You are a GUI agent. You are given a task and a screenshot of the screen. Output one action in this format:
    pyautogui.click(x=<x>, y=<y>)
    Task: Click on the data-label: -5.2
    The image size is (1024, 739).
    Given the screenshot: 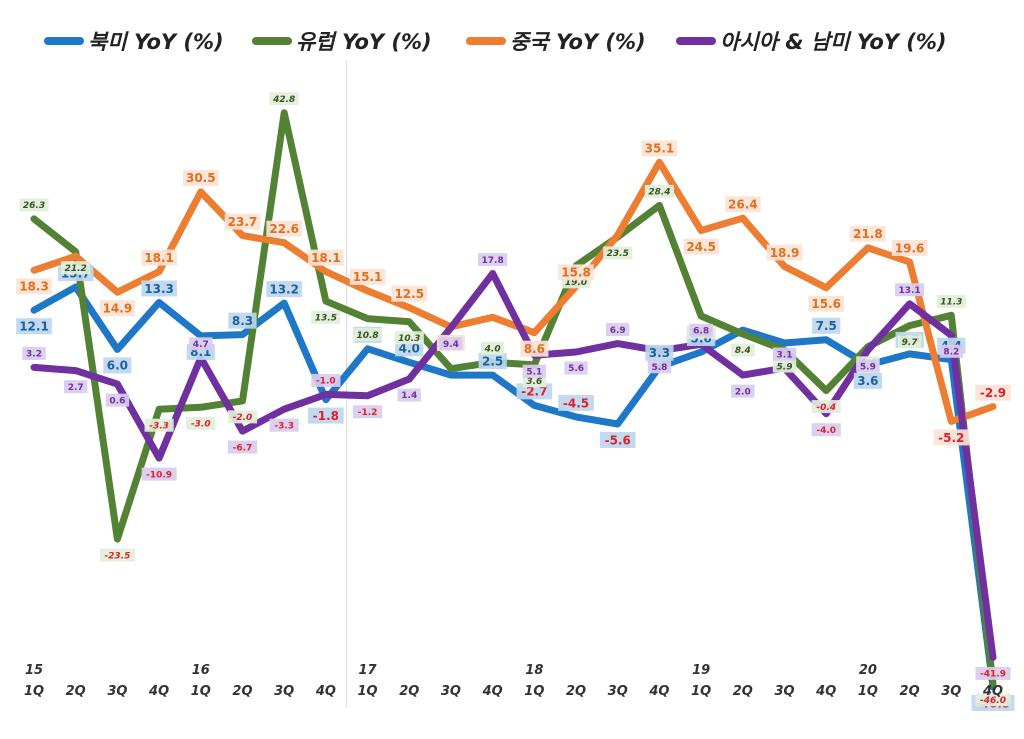 What is the action you would take?
    pyautogui.click(x=951, y=437)
    